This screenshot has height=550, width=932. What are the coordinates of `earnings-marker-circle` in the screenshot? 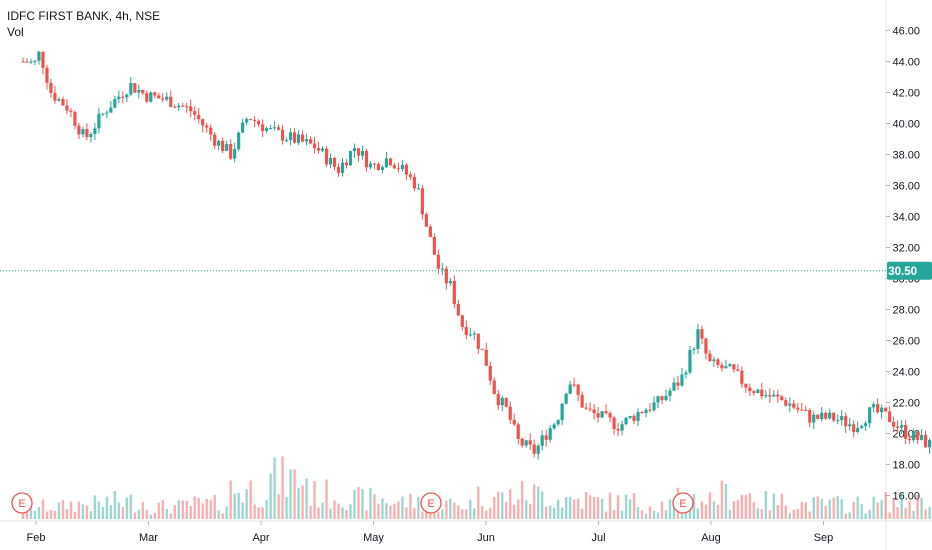 It's located at (683, 503).